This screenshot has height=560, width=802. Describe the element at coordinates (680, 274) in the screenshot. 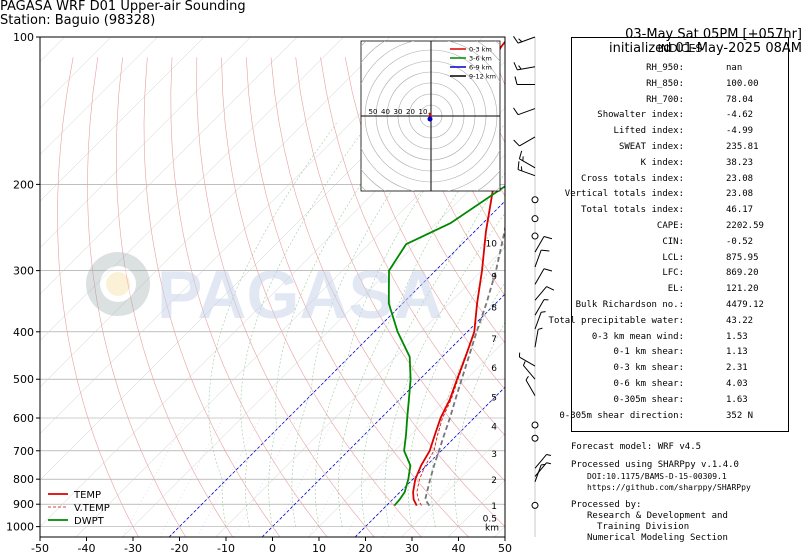

I see `index-row: LFC: 869.20` at that location.